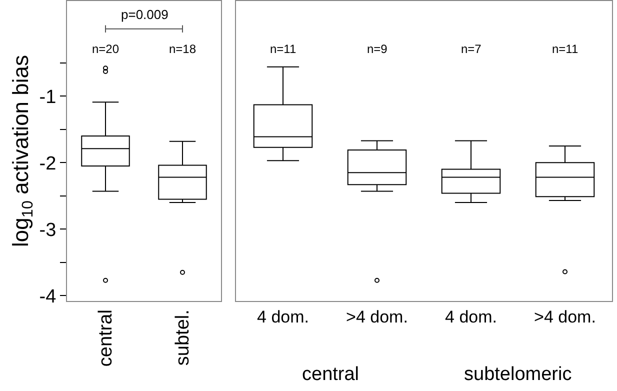  What do you see at coordinates (144, 14) in the screenshot?
I see `annotation: p=0.009` at bounding box center [144, 14].